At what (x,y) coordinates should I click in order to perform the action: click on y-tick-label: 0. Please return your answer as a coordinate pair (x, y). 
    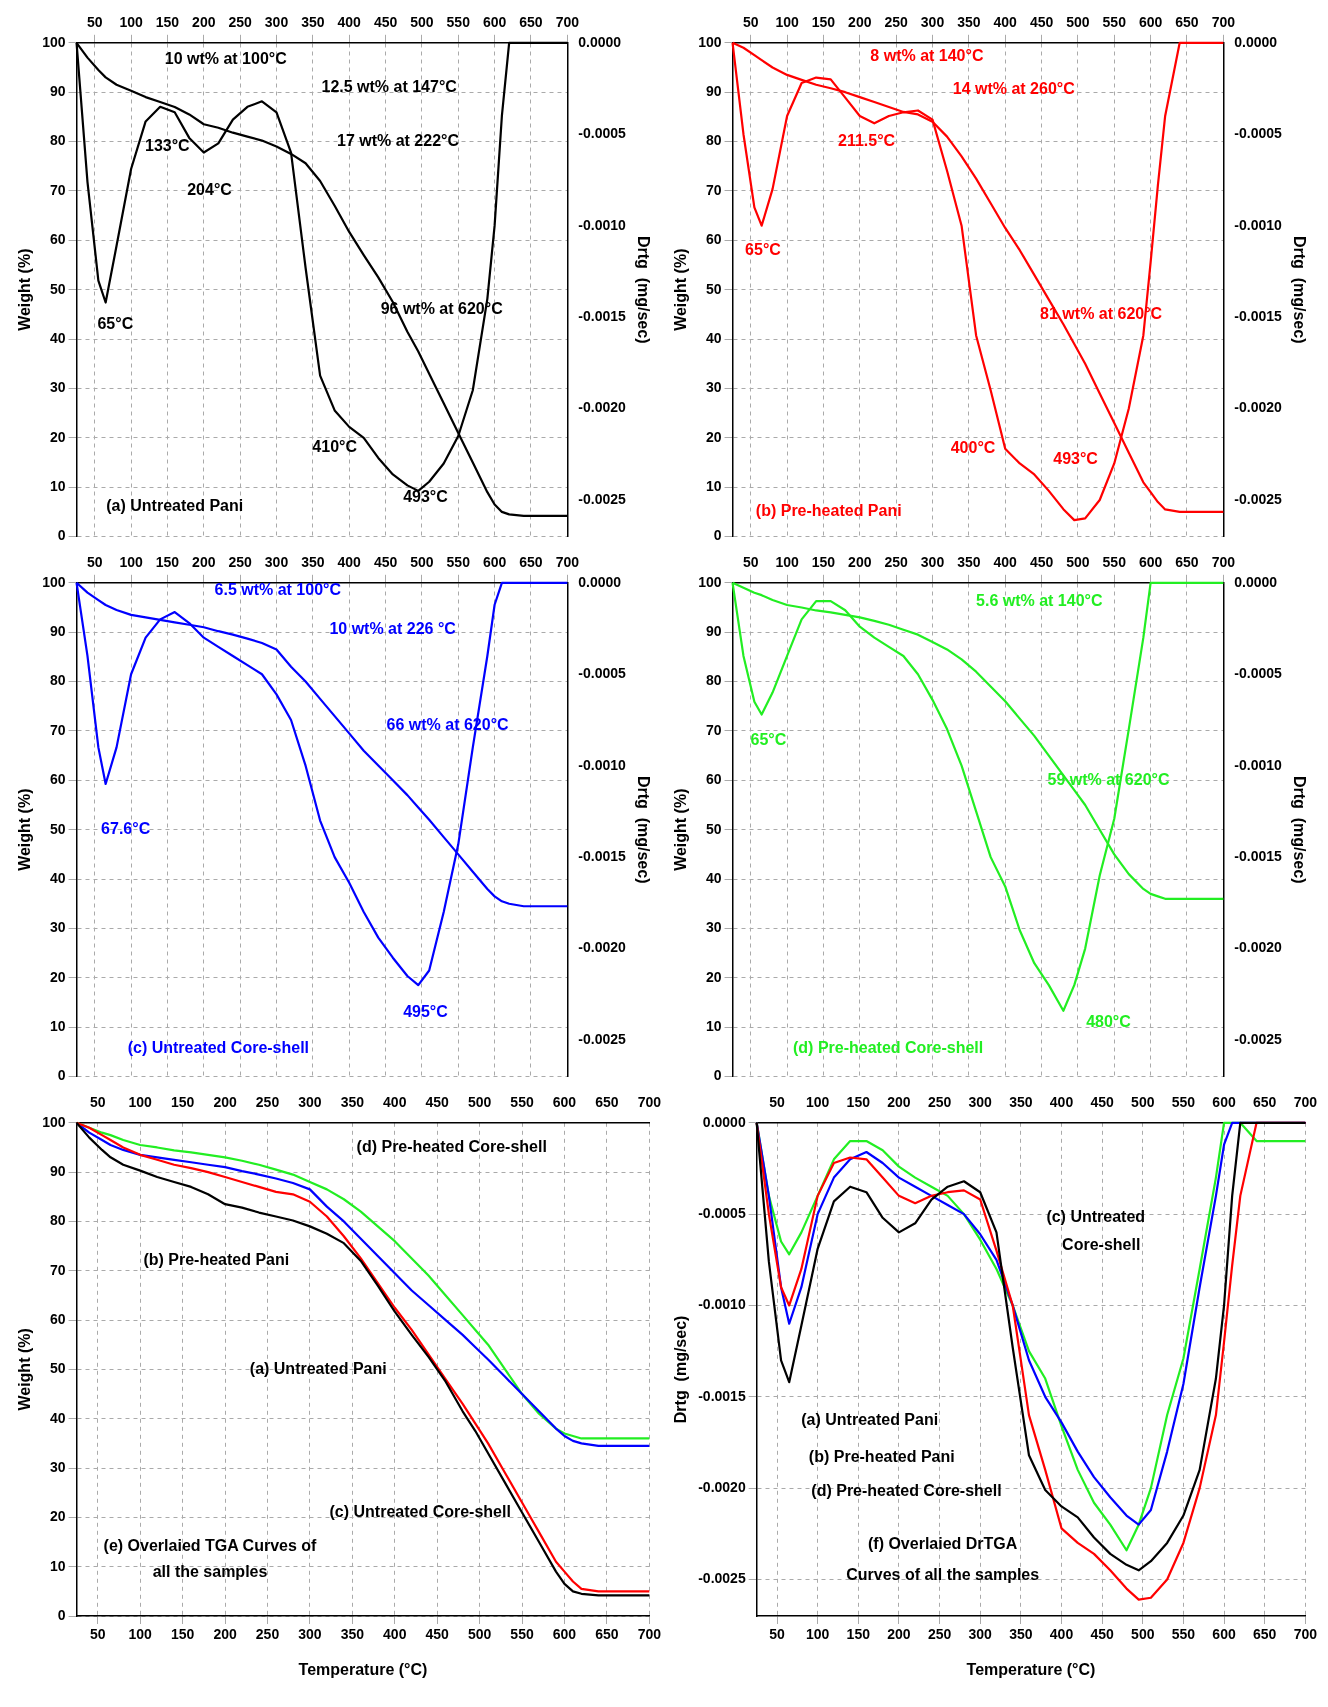
    Looking at the image, I should click on (61, 535).